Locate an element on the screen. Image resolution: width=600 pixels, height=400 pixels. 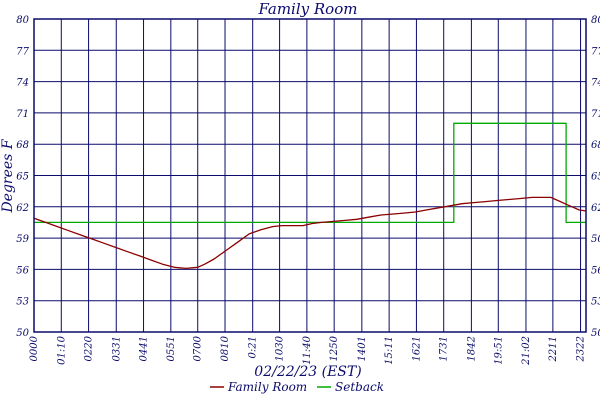
y-tick-label-left: 71 is located at coordinates (22, 114).